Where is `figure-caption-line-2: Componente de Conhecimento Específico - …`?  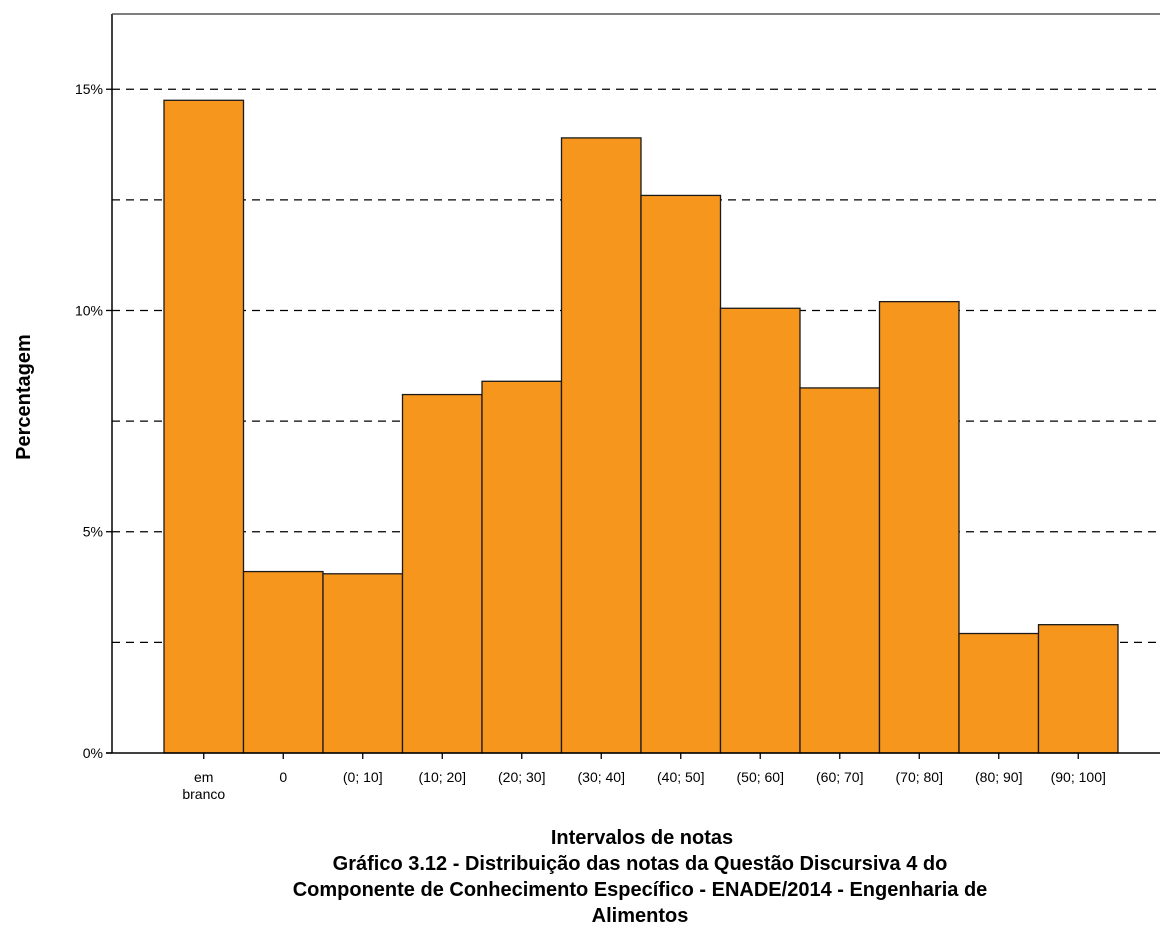
figure-caption-line-2: Componente de Conhecimento Específico - … is located at coordinates (640, 890).